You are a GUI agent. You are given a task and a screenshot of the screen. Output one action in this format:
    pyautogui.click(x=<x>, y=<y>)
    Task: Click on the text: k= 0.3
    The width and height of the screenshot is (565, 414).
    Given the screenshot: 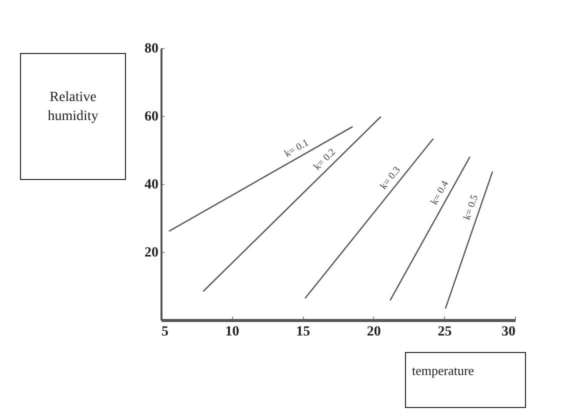 What is the action you would take?
    pyautogui.click(x=390, y=178)
    